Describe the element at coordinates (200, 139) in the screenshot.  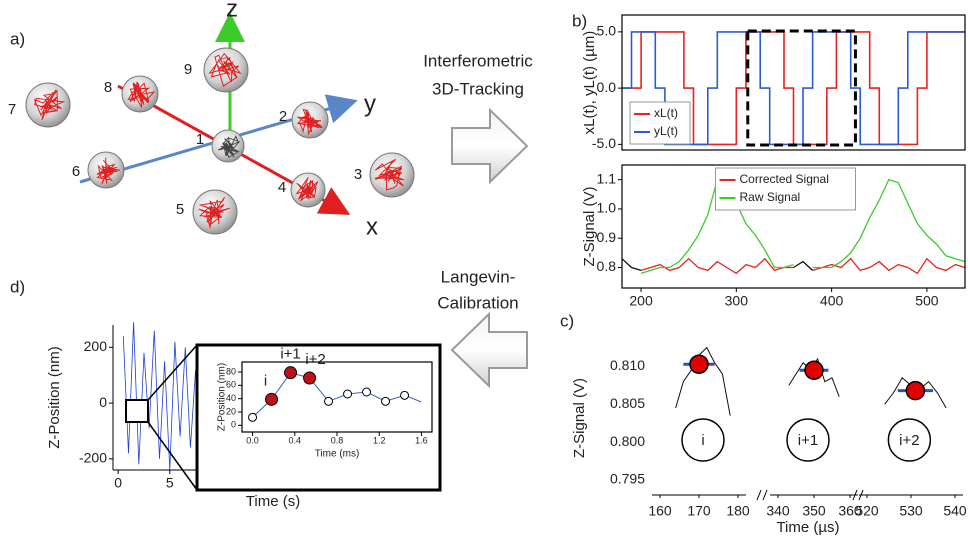
I see `bead-label: 1` at that location.